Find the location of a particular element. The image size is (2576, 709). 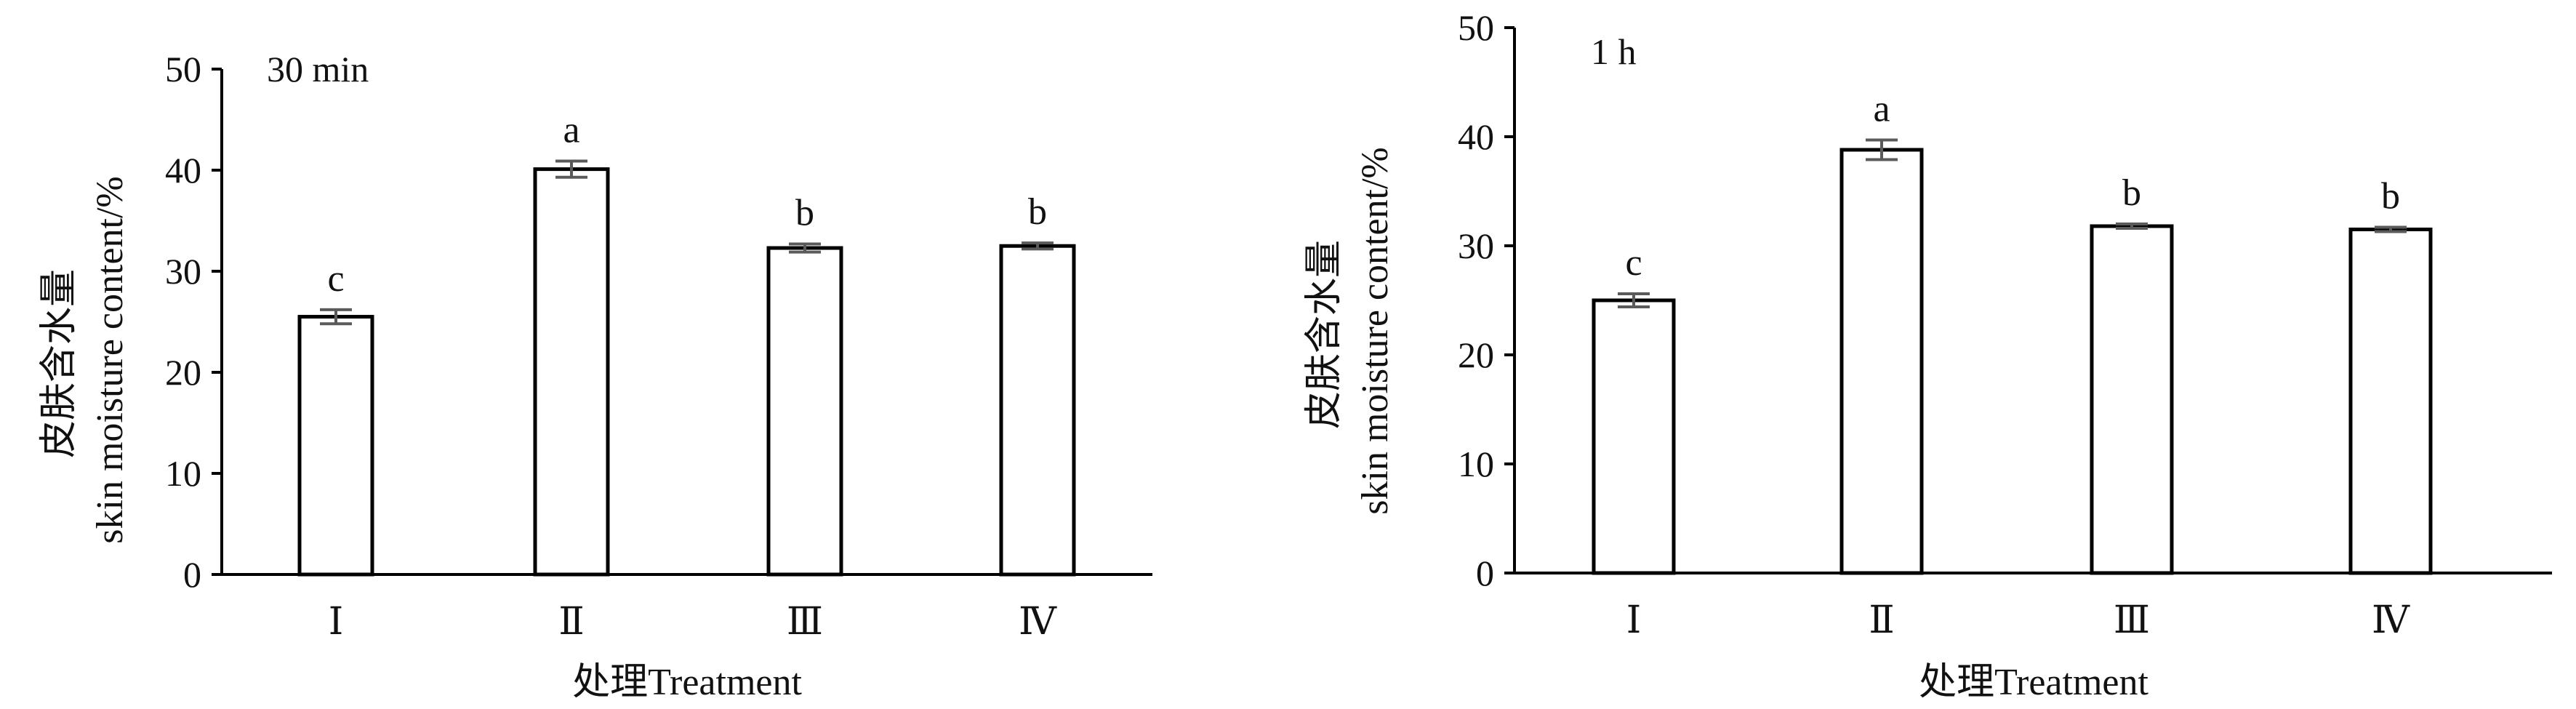

panel-label: 1 h is located at coordinates (1614, 52).